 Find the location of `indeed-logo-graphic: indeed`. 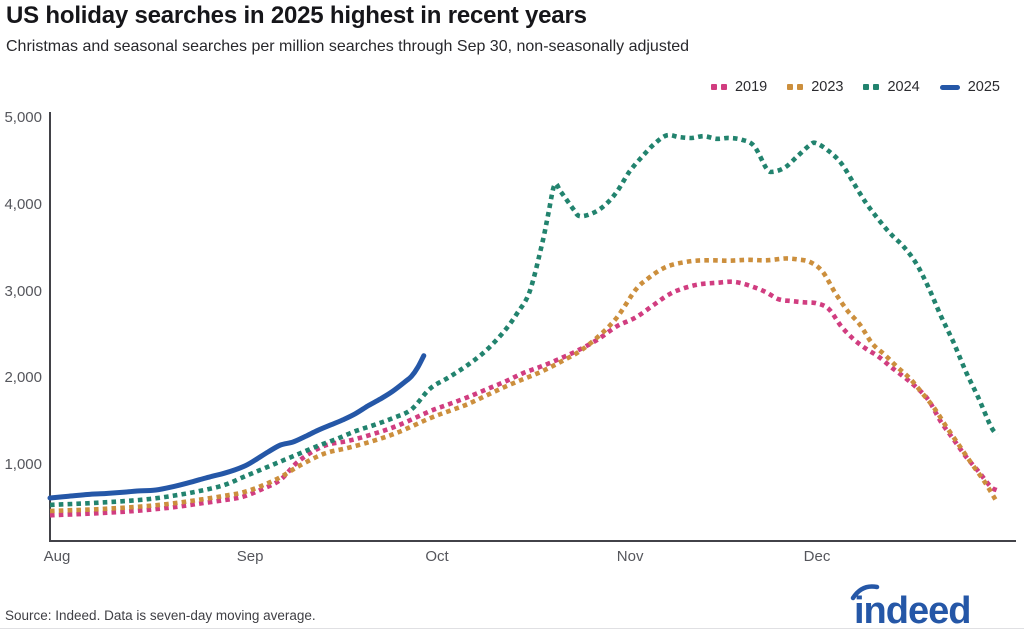

indeed-logo-graphic: indeed is located at coordinates (910, 608).